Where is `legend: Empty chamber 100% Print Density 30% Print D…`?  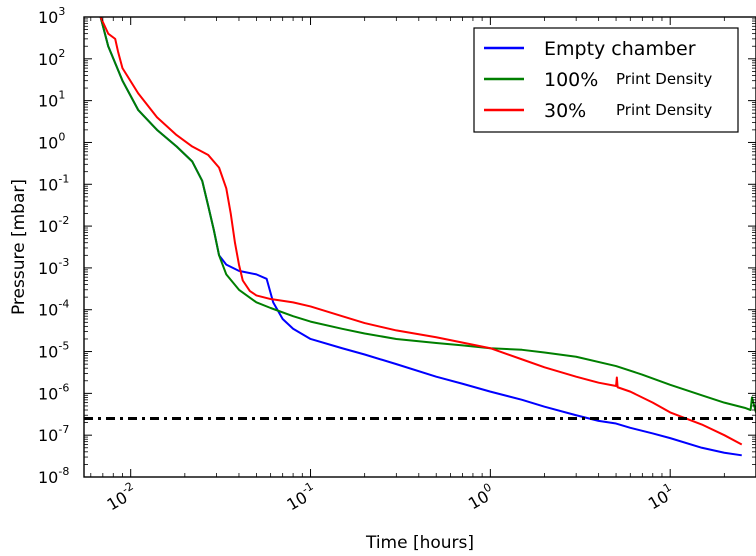 legend: Empty chamber 100% Print Density 30% Print D… is located at coordinates (606, 80).